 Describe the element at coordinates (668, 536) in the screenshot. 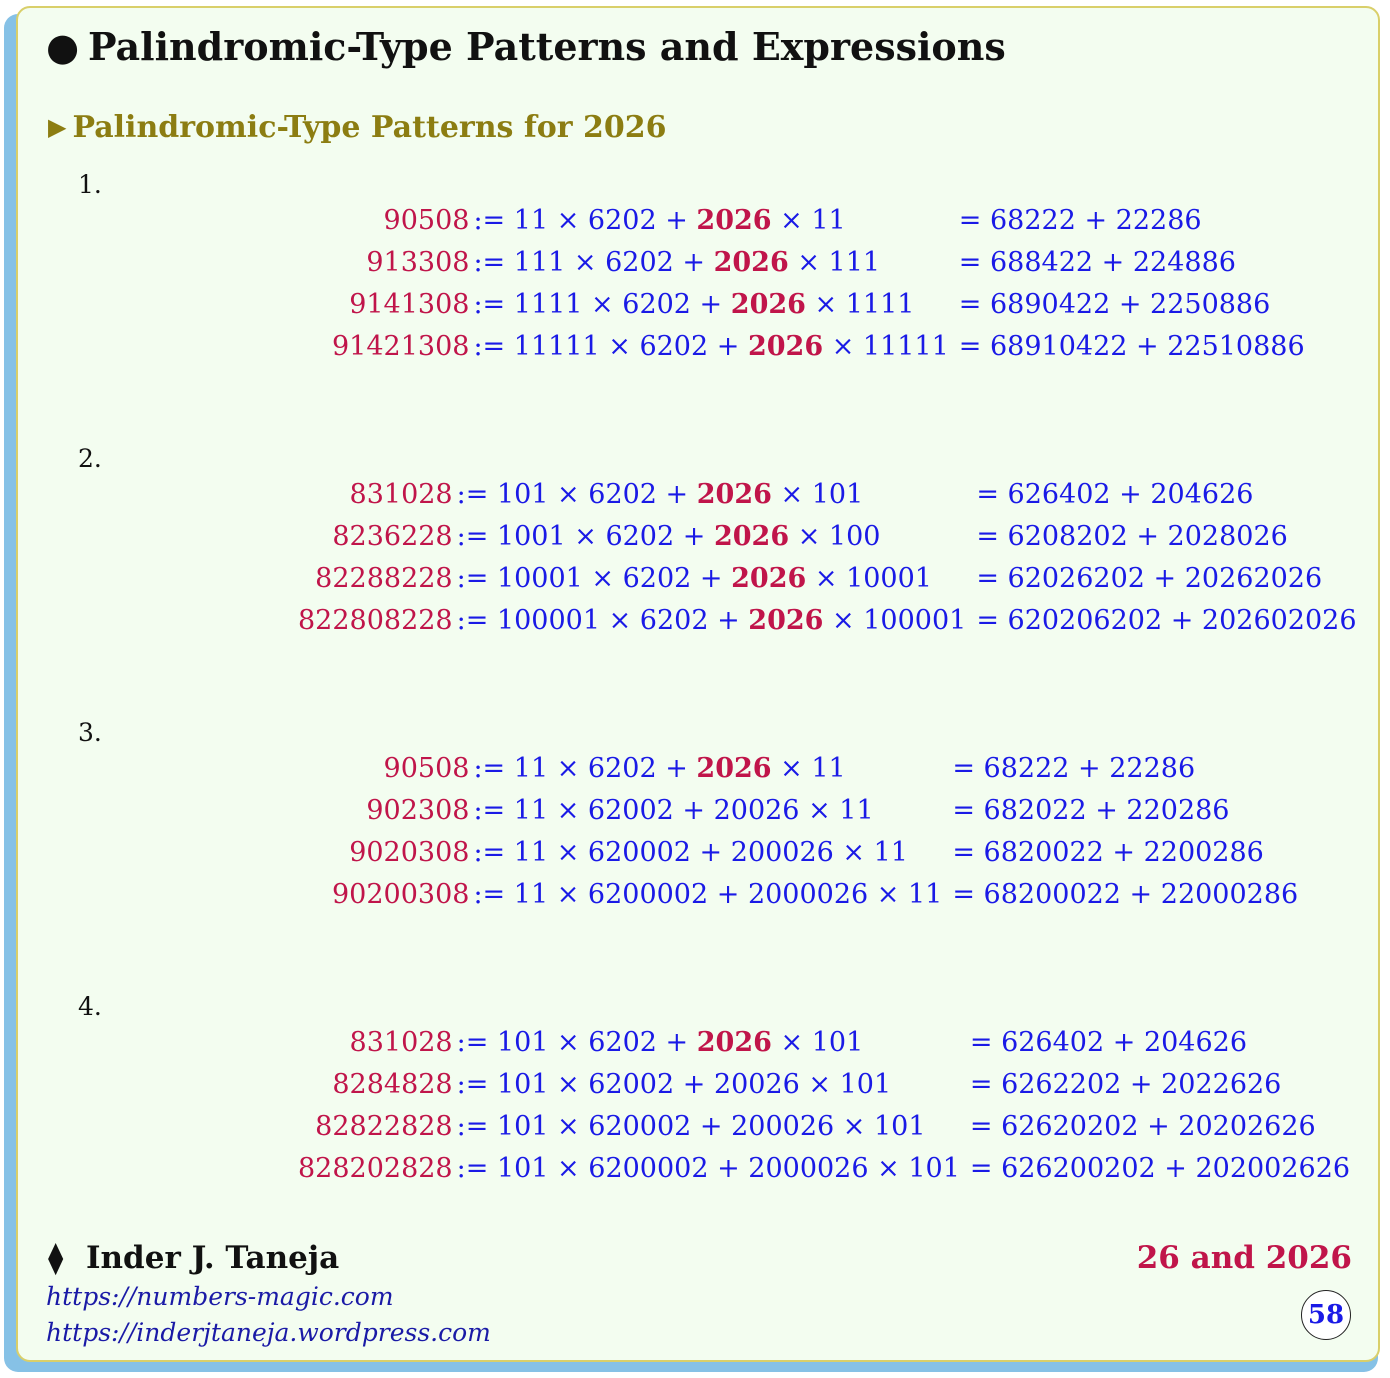

I see `equation-definition: := 1001 × 6202 + 2026 × 100` at that location.